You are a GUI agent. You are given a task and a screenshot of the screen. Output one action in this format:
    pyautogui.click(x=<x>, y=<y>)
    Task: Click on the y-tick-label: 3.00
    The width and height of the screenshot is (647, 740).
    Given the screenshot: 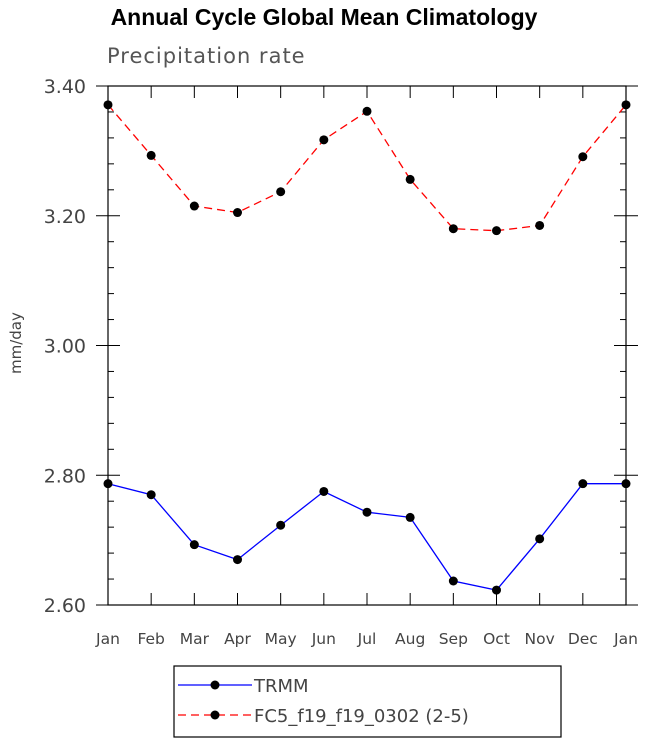 What is the action you would take?
    pyautogui.click(x=65, y=347)
    